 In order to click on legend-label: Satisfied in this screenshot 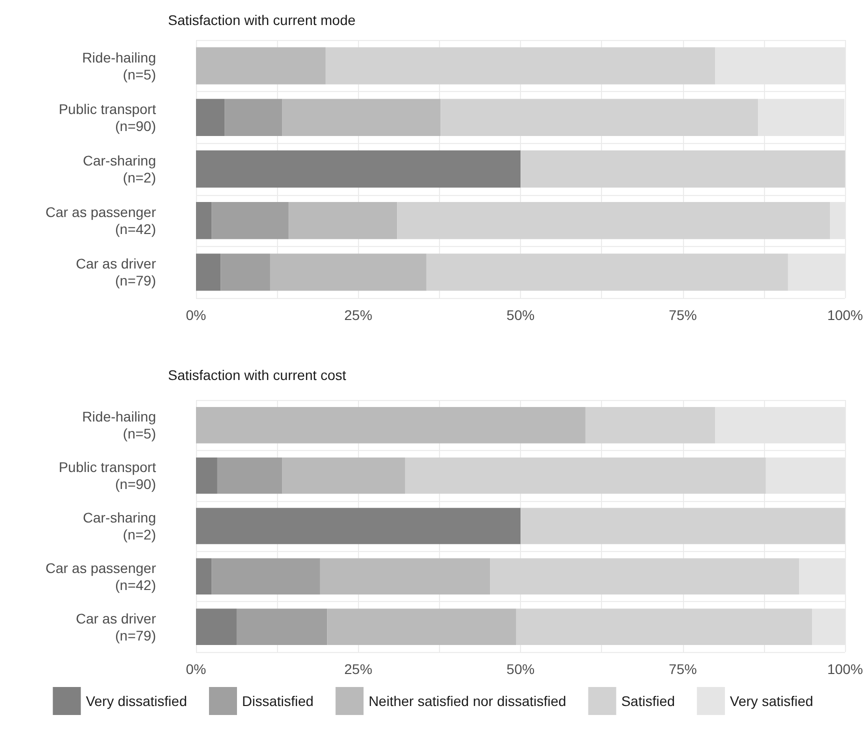, I will do `click(648, 701)`.